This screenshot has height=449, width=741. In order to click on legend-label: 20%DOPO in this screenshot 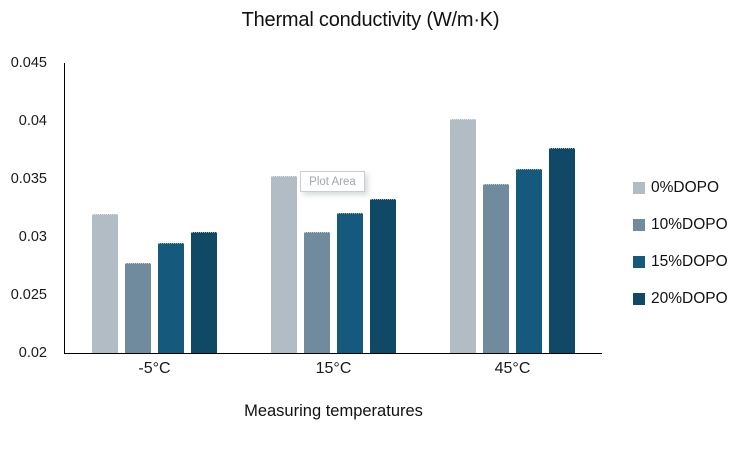, I will do `click(689, 298)`.